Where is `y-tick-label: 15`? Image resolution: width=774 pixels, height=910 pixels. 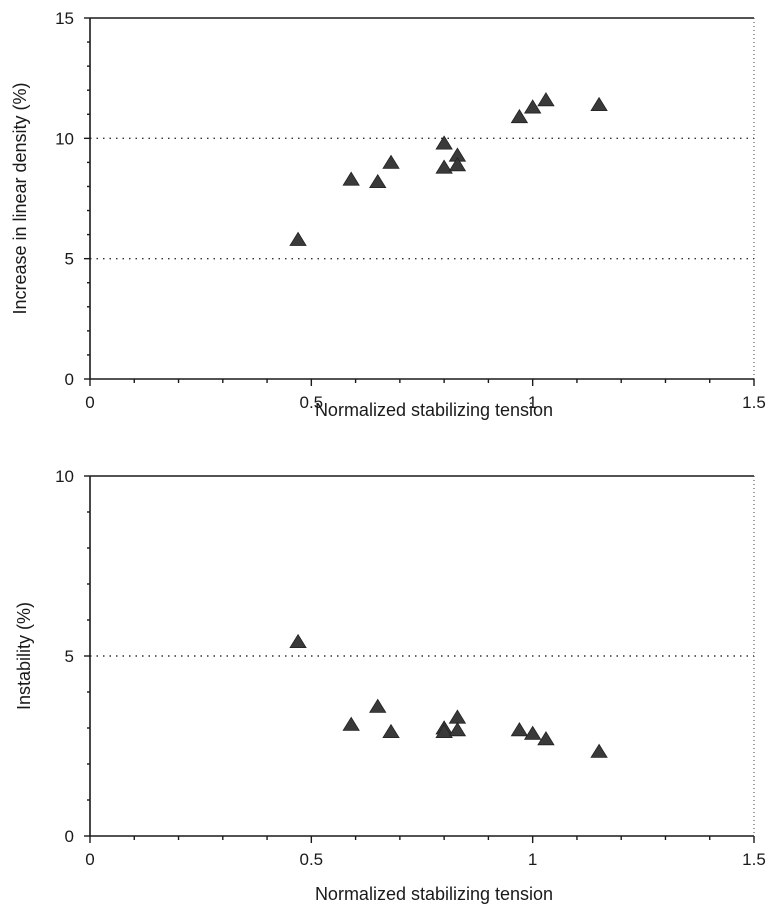
y-tick-label: 15 is located at coordinates (64, 18).